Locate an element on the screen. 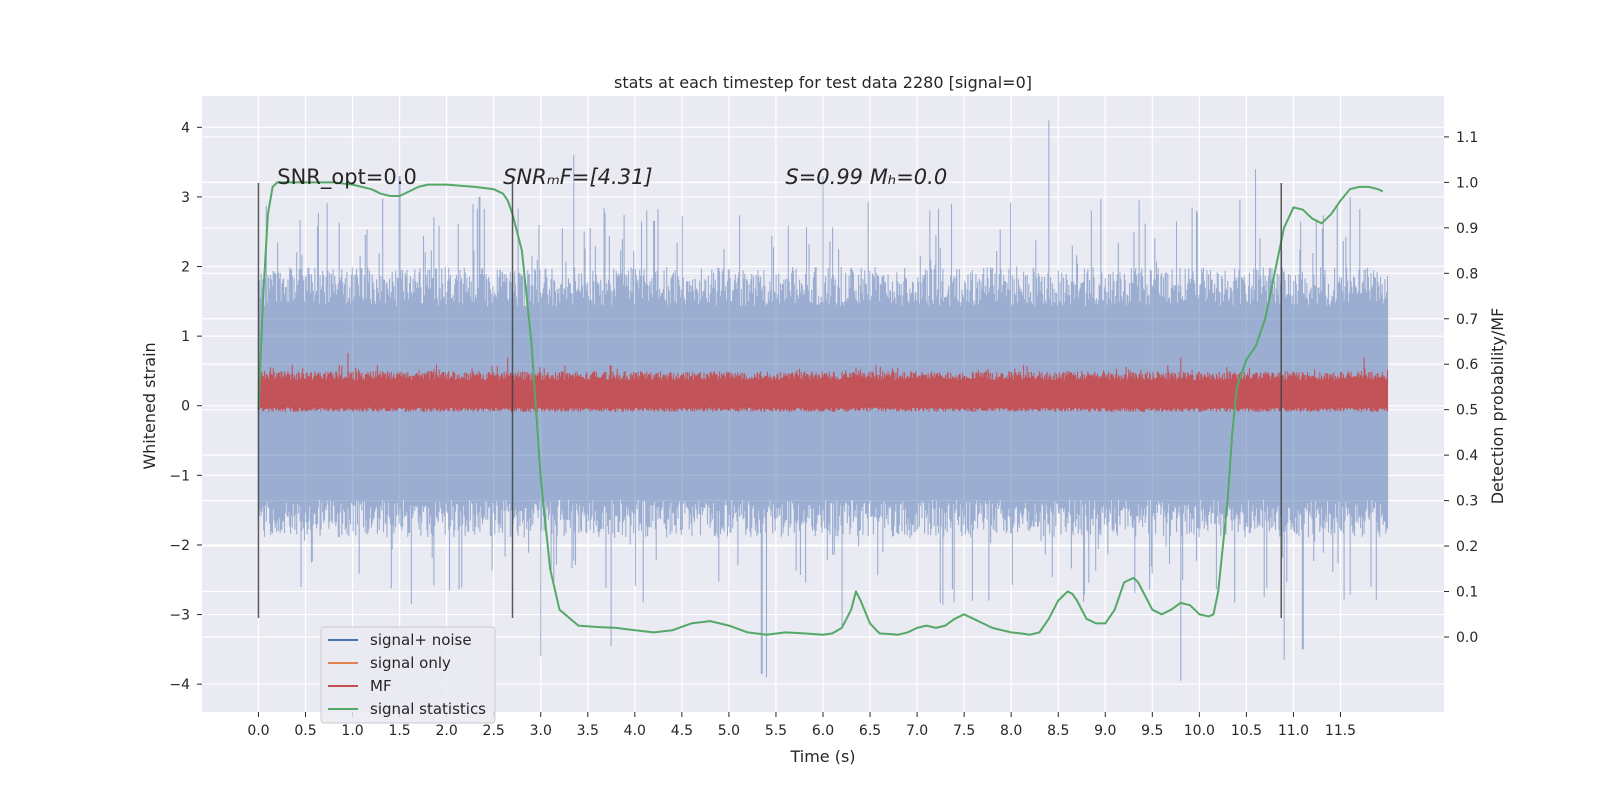 This screenshot has height=800, width=1600. x-tick-label: 2.5 is located at coordinates (494, 731).